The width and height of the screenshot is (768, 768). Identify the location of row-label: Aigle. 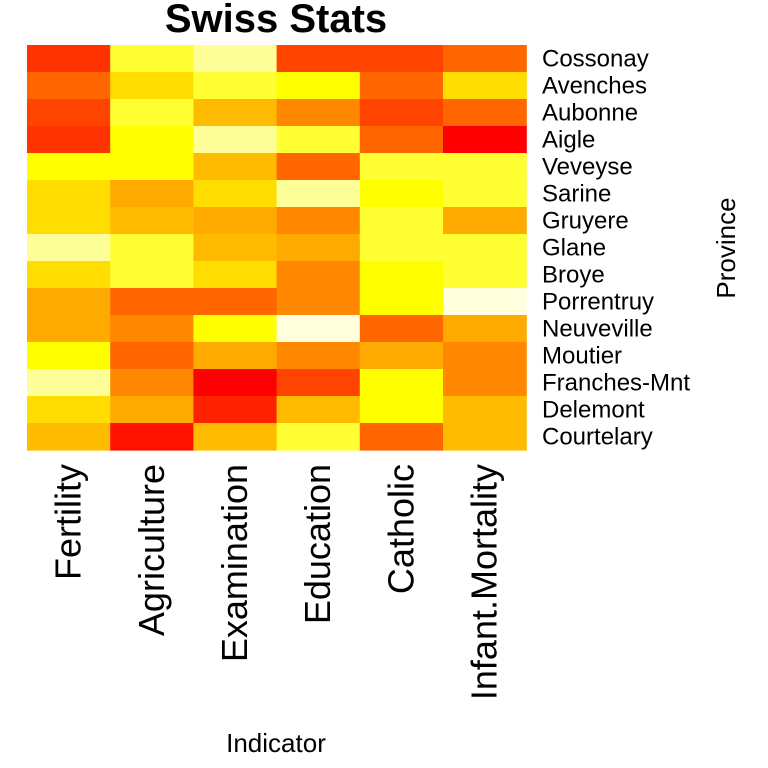
(568, 140).